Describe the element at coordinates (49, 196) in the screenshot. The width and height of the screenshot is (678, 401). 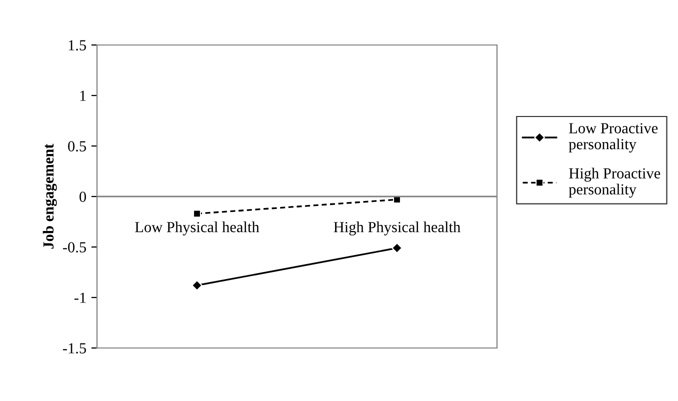
I see `y-axis-title: Job engagement` at that location.